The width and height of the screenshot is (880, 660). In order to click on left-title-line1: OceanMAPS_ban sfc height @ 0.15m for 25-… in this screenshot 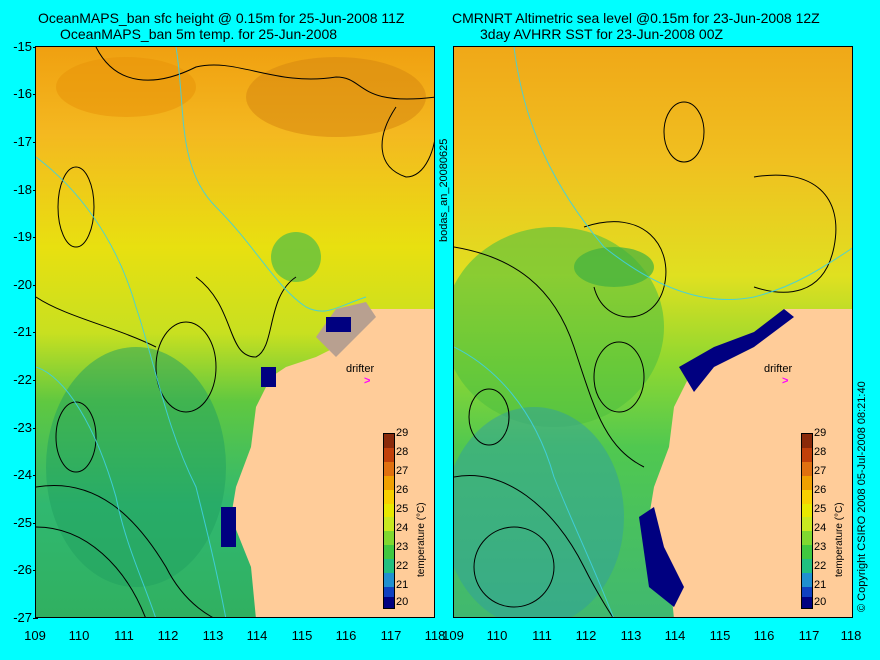, I will do `click(221, 18)`.